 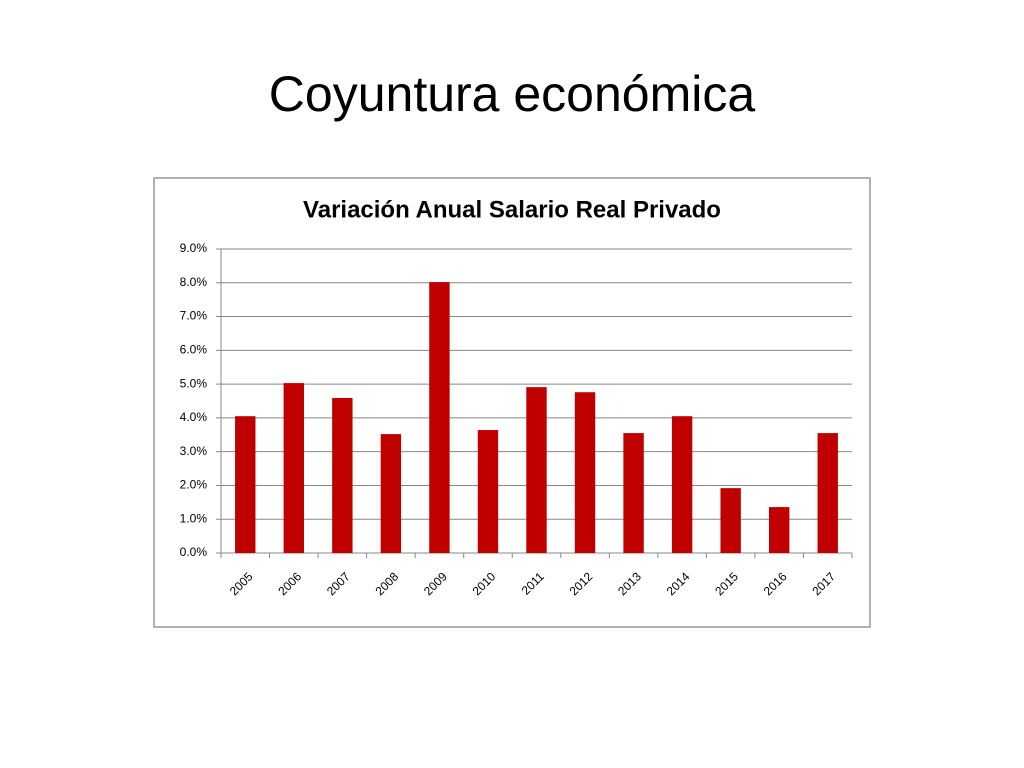 What do you see at coordinates (512, 209) in the screenshot?
I see `chart-title: Variación Anual Salario Real Privado` at bounding box center [512, 209].